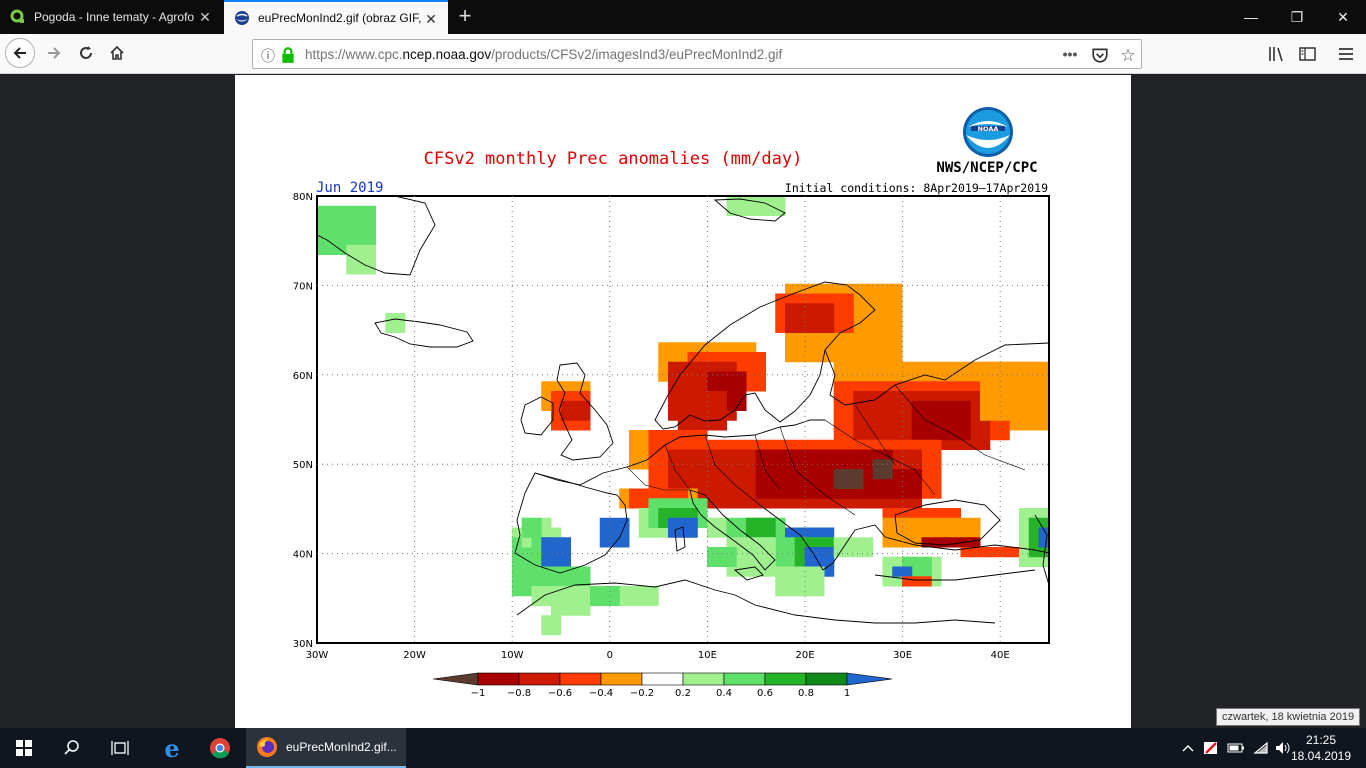 This screenshot has height=768, width=1366. What do you see at coordinates (1277, 54) in the screenshot?
I see `library-icon` at bounding box center [1277, 54].